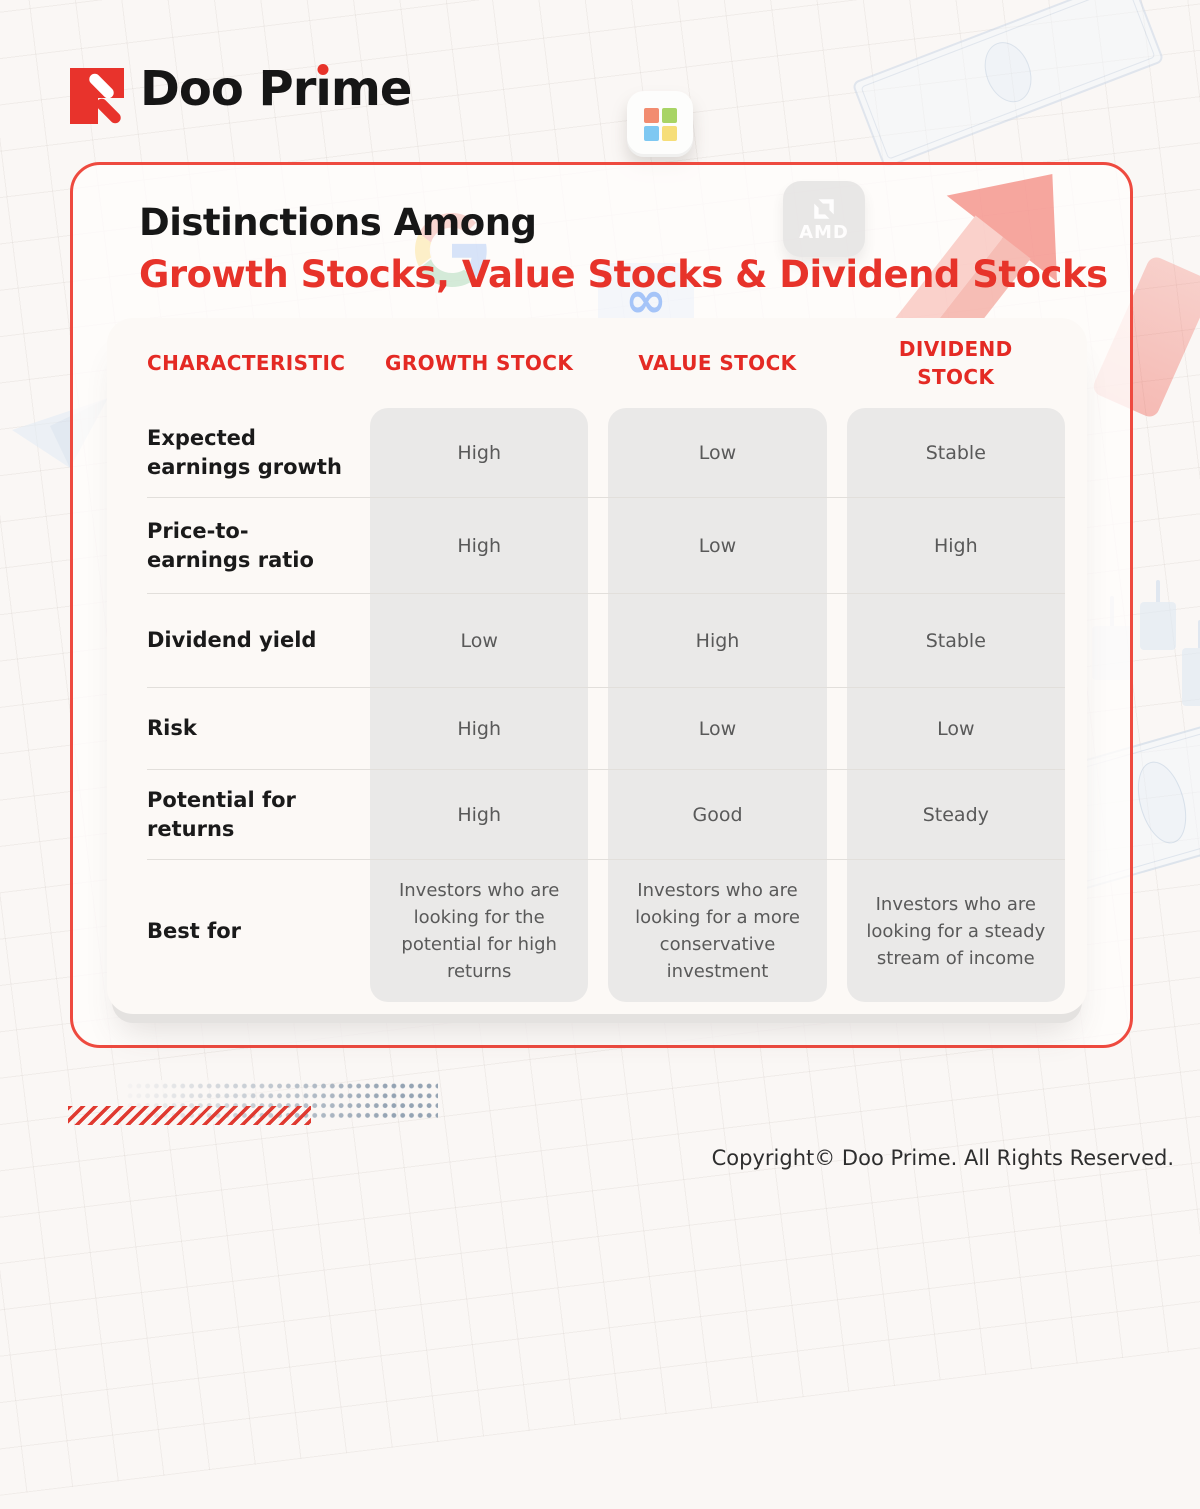 The width and height of the screenshot is (1200, 1509). Describe the element at coordinates (717, 363) in the screenshot. I see `column-header-value-stock: VALUE STOCK` at that location.